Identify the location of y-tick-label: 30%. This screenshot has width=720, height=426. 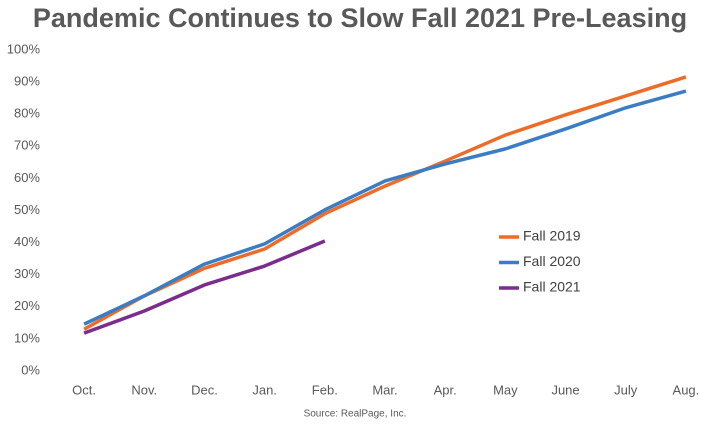
(27, 273).